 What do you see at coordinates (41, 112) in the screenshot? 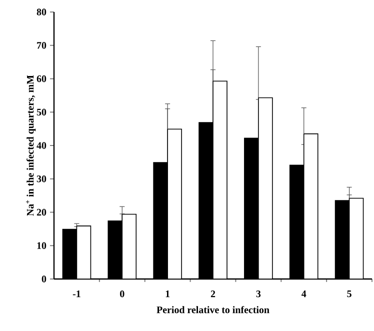
I see `y-tick-label: 50` at bounding box center [41, 112].